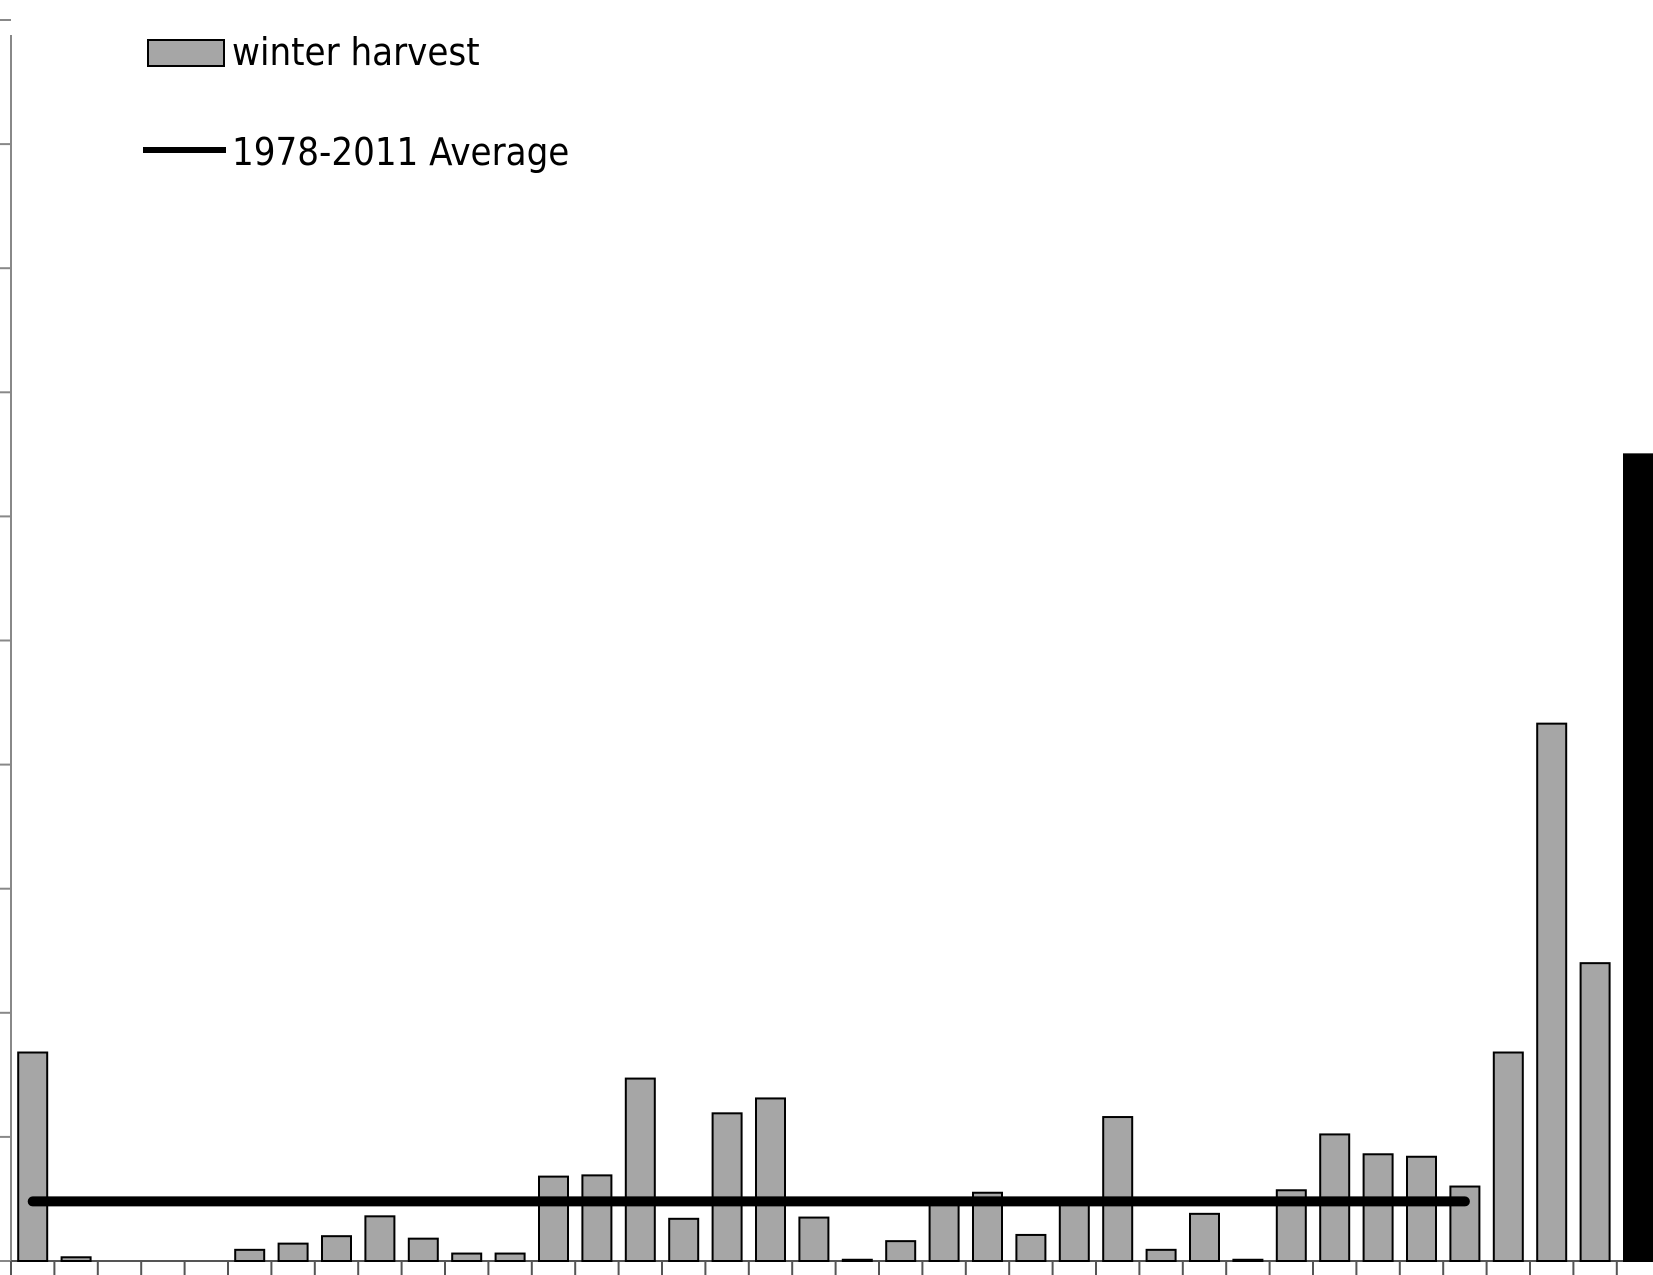 Image resolution: width=1653 pixels, height=1275 pixels. What do you see at coordinates (901, 1251) in the screenshot?
I see `bar-1998` at bounding box center [901, 1251].